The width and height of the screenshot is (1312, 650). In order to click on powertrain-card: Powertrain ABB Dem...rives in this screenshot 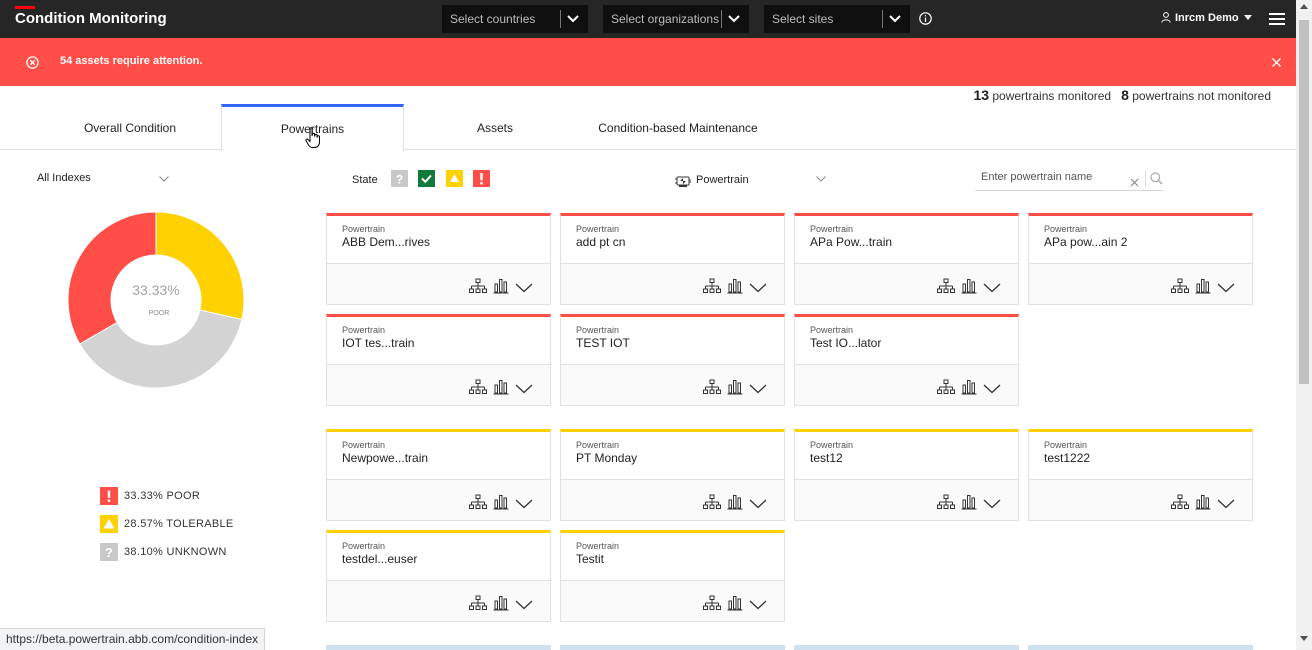, I will do `click(438, 259)`.